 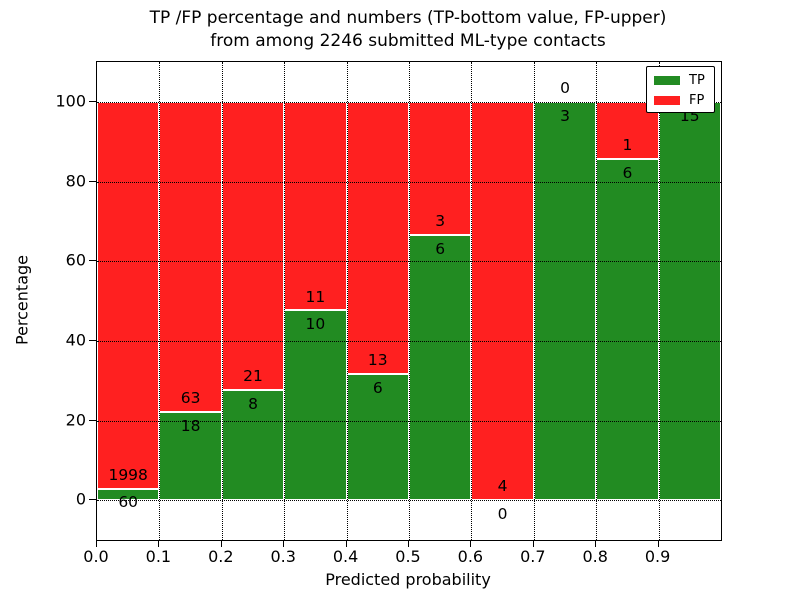 What do you see at coordinates (377, 360) in the screenshot?
I see `bar-label-fp: 13` at bounding box center [377, 360].